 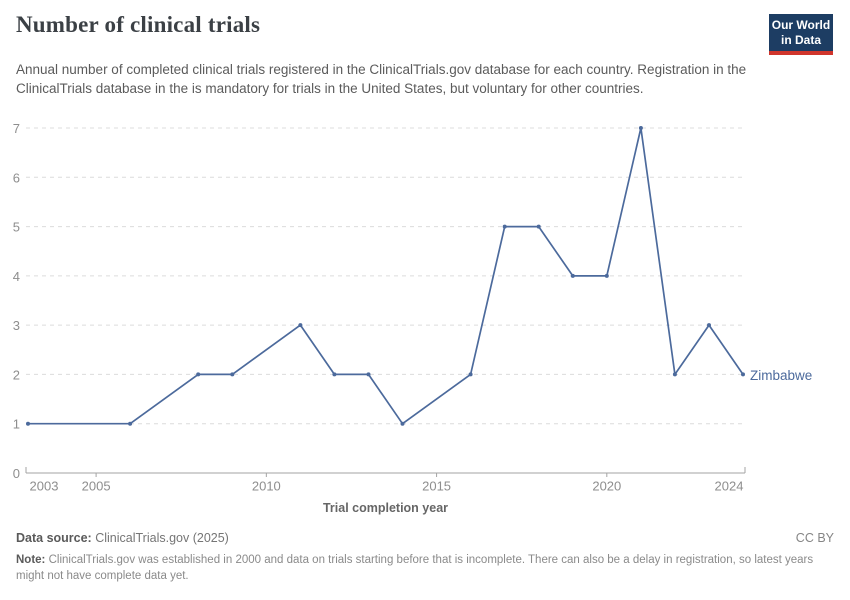 I want to click on x-axis-tick-label: 2005, so click(x=96, y=486).